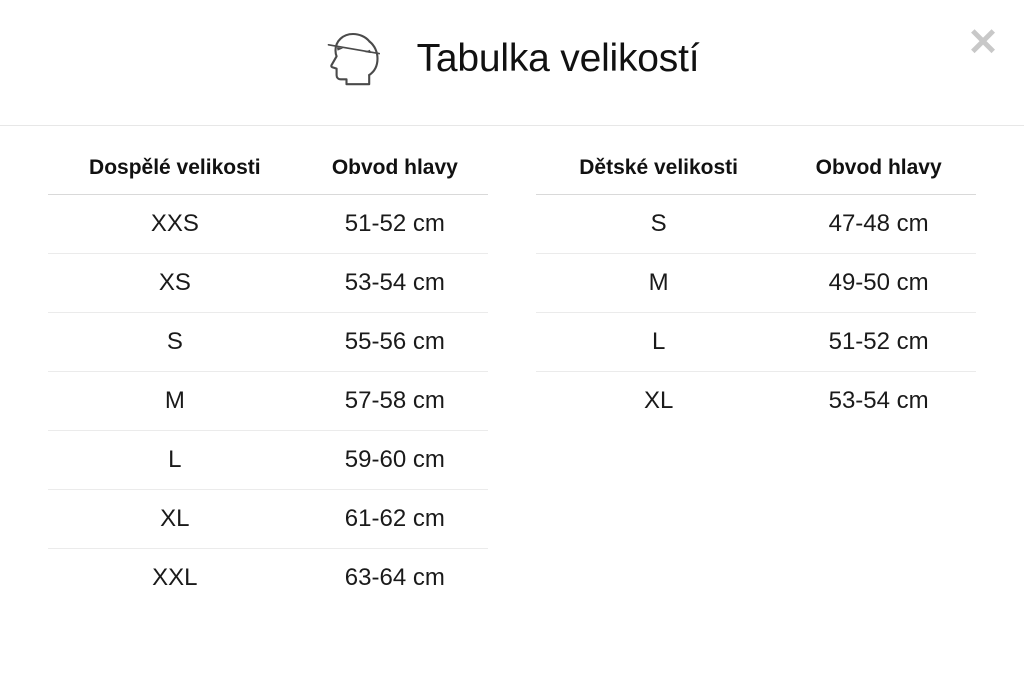  Describe the element at coordinates (983, 43) in the screenshot. I see `close-icon: ✕` at that location.